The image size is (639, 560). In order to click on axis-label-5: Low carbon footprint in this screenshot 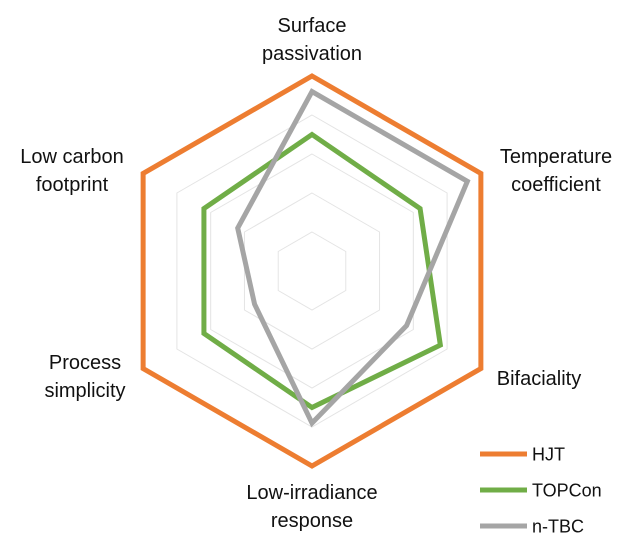, I will do `click(71, 171)`.